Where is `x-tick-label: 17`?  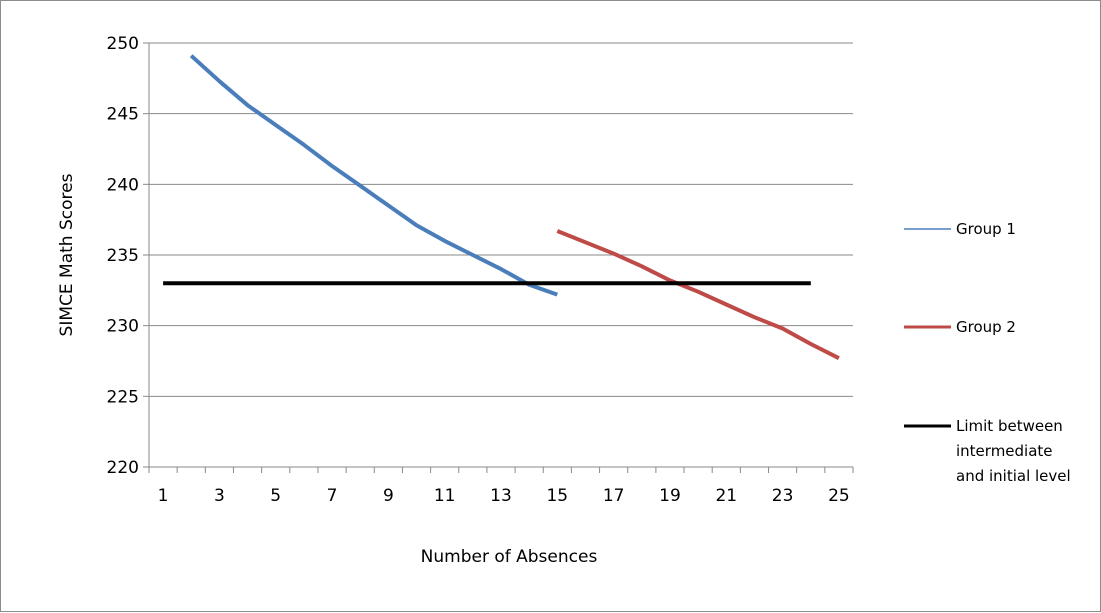
x-tick-label: 17 is located at coordinates (614, 496).